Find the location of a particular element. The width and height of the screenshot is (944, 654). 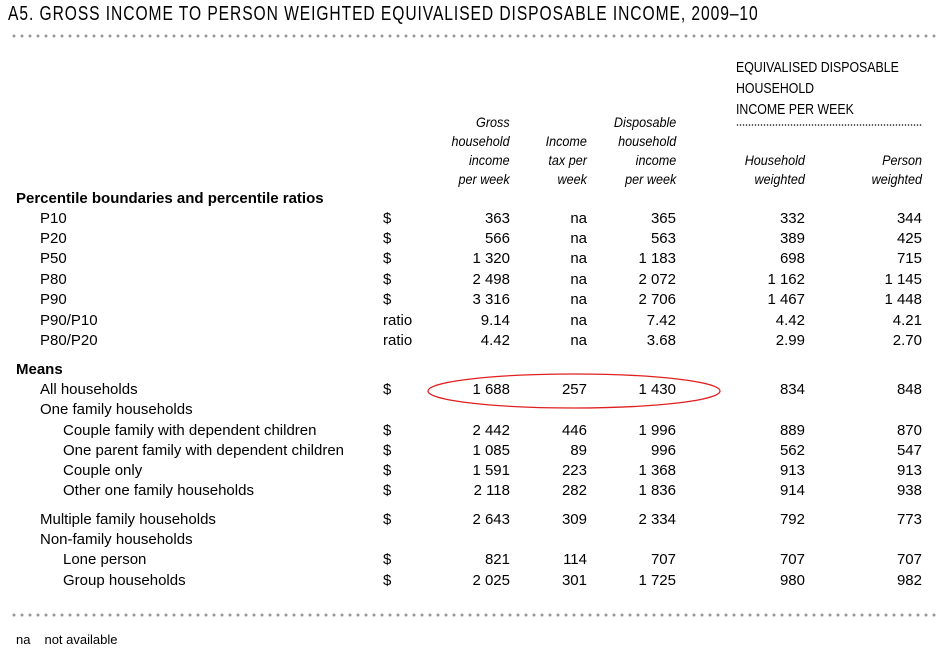

column-header-0: Gross household income per week is located at coordinates (481, 151).